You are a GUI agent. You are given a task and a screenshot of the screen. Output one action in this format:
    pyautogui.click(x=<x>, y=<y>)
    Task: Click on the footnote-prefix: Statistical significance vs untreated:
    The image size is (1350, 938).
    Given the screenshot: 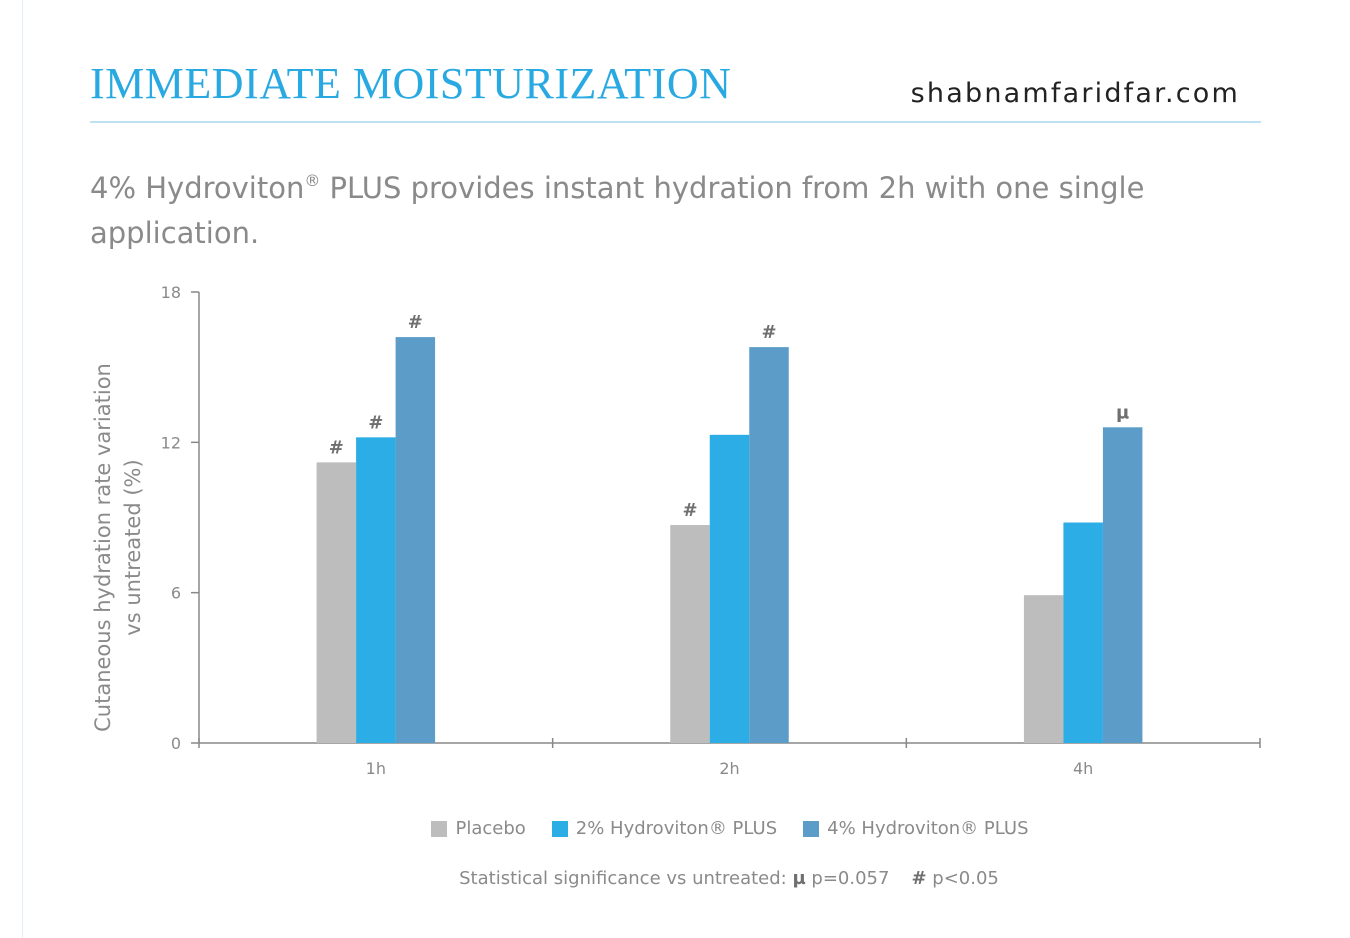 What is the action you would take?
    pyautogui.click(x=626, y=878)
    